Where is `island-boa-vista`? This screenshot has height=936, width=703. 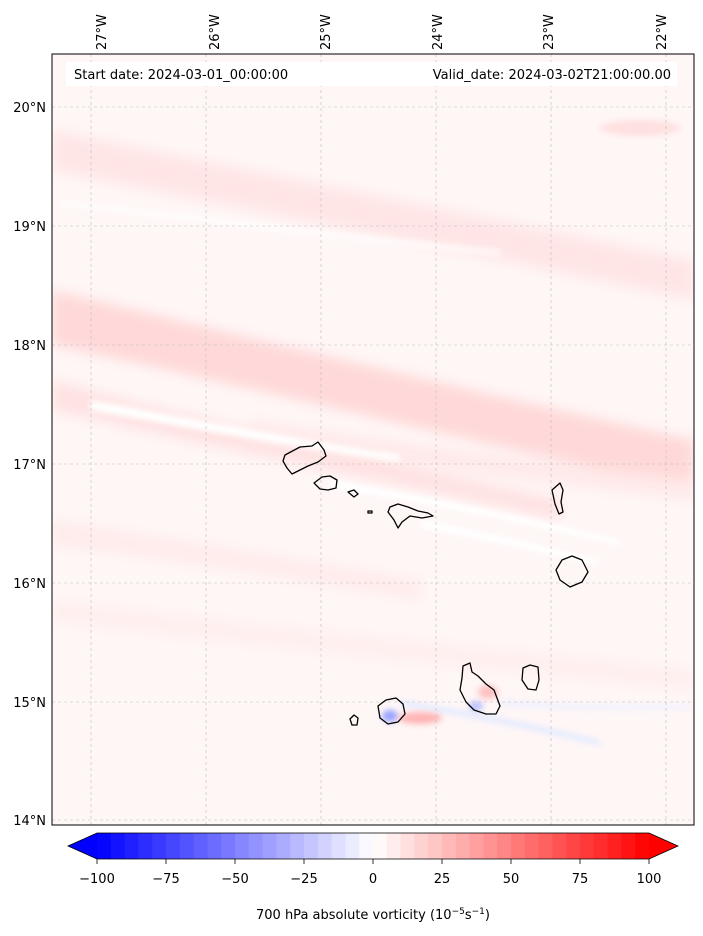 island-boa-vista is located at coordinates (572, 571).